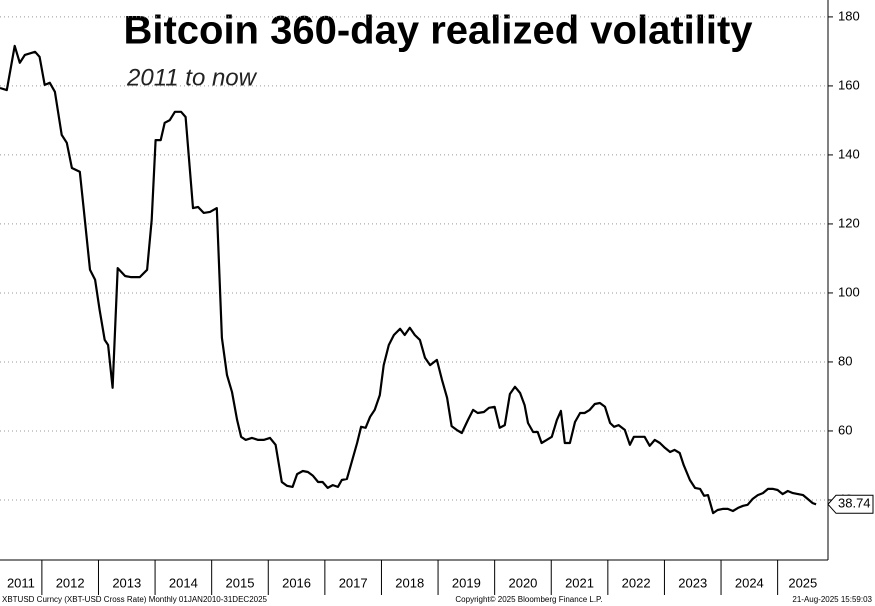  I want to click on x-tick-label: 2019, so click(466, 582).